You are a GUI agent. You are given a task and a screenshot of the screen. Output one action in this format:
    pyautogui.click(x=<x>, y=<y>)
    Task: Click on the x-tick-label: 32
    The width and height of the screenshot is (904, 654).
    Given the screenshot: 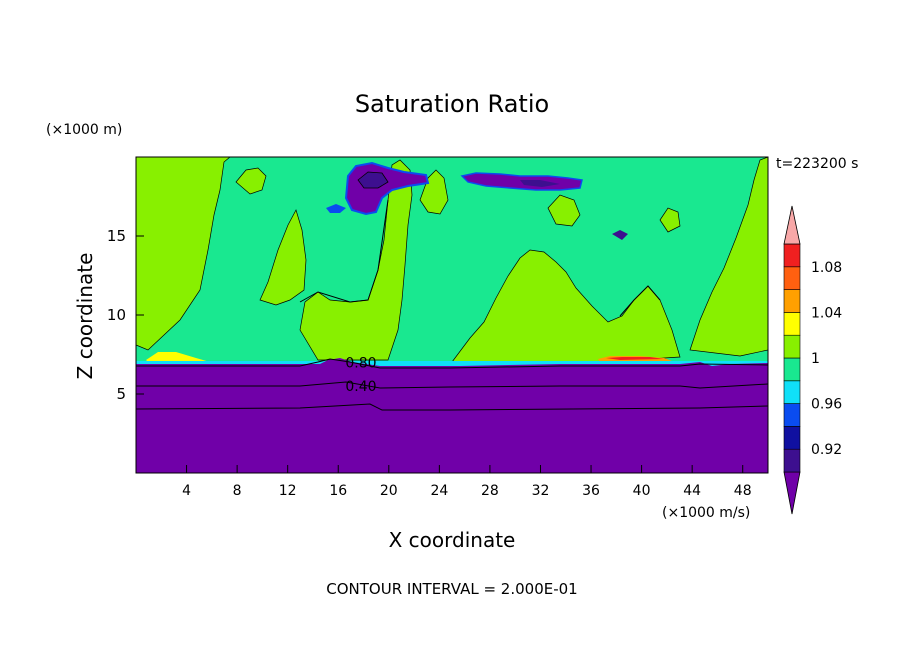 What is the action you would take?
    pyautogui.click(x=541, y=491)
    